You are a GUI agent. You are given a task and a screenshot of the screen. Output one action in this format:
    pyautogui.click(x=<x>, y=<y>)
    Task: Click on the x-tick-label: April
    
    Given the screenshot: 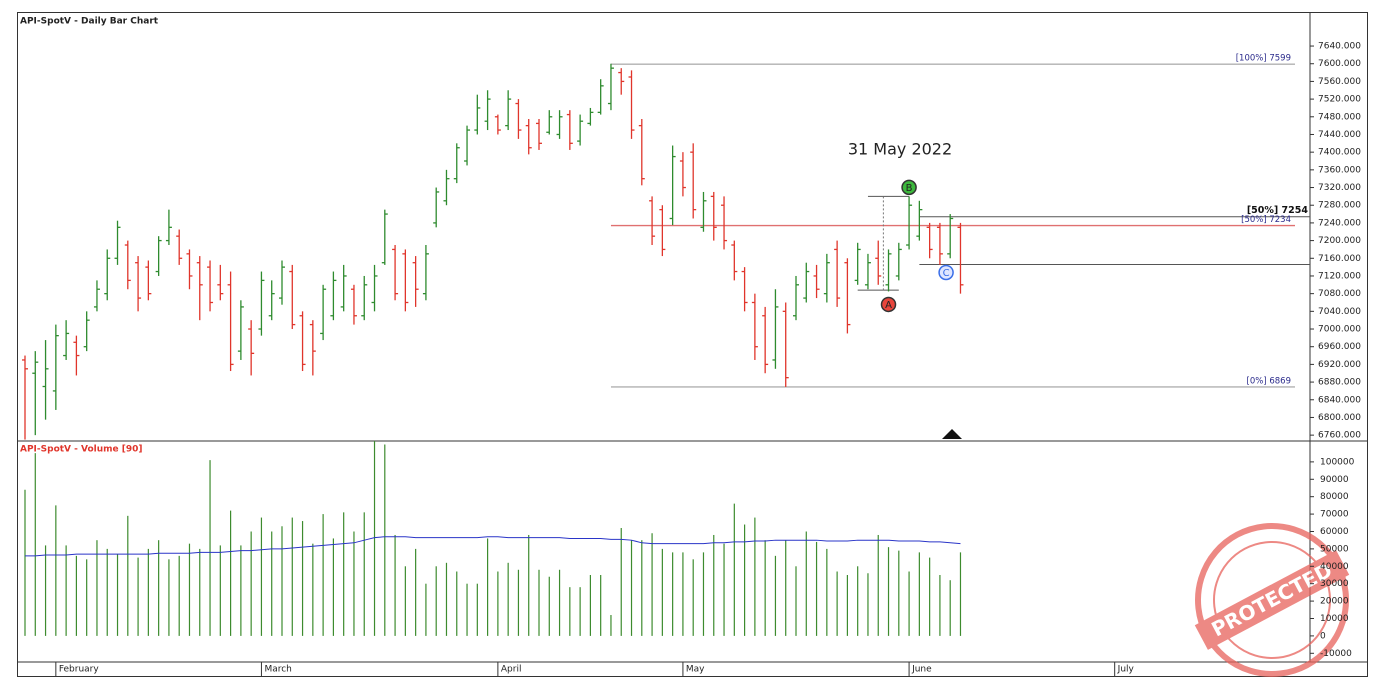 What is the action you would take?
    pyautogui.click(x=511, y=670)
    